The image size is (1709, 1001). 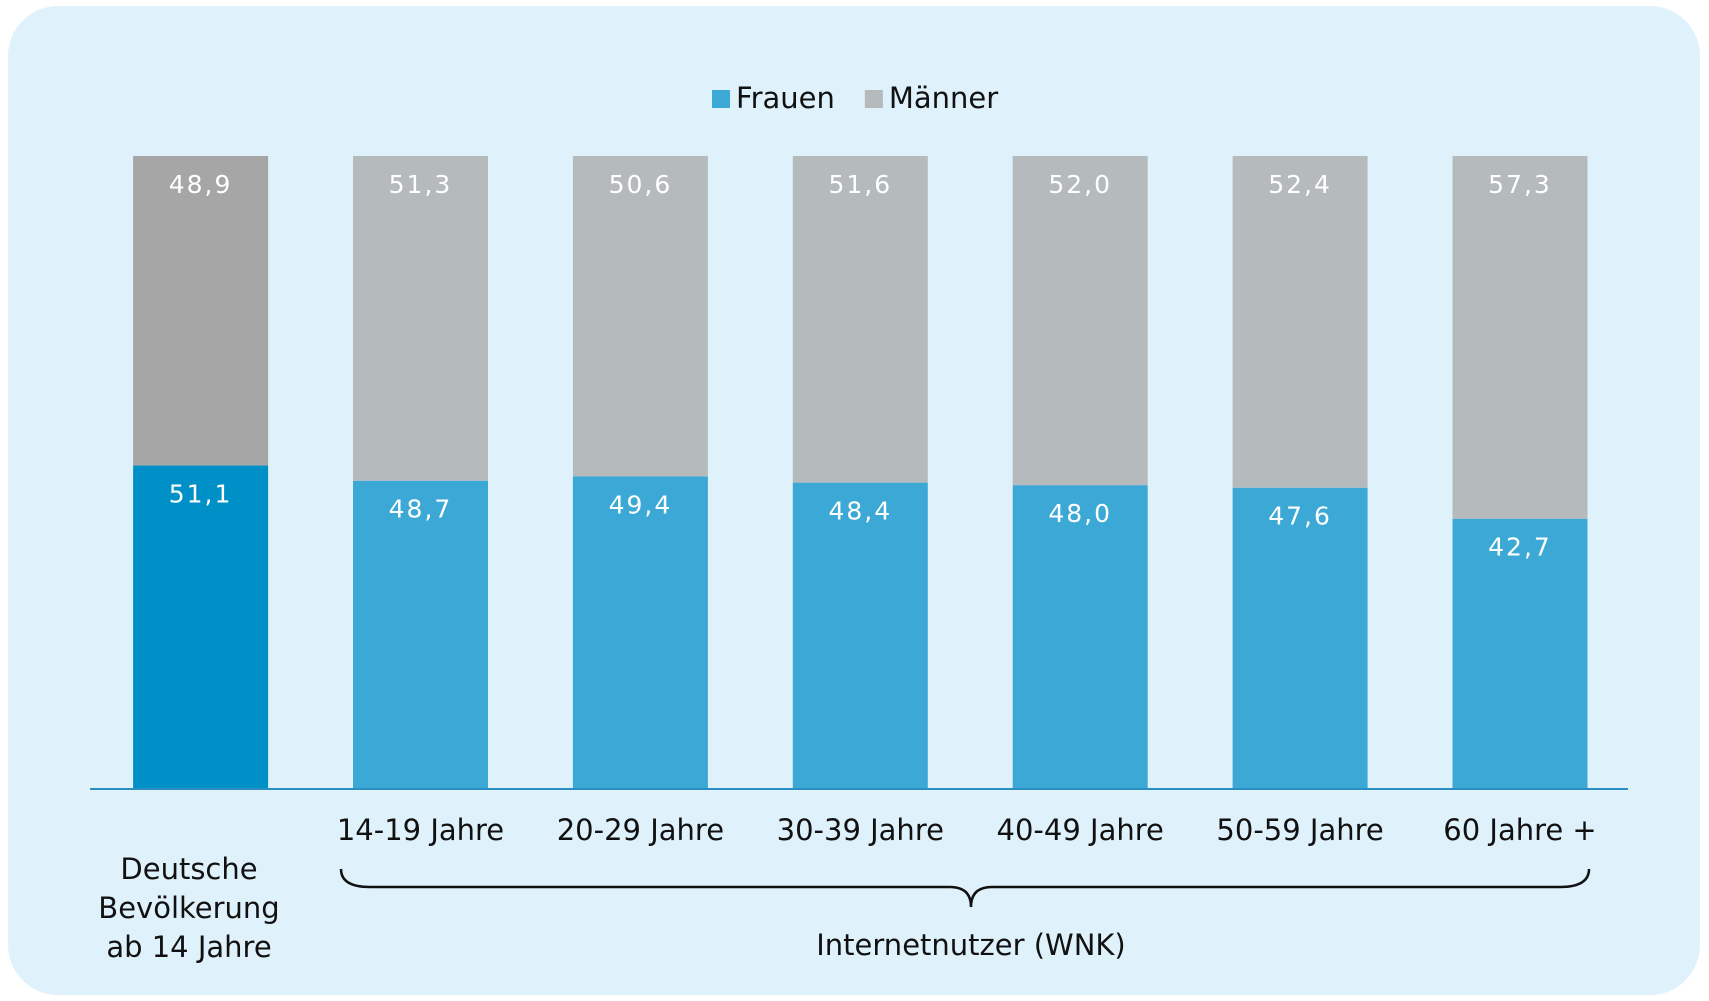 I want to click on annotation: Internetnutzer (WNK), so click(x=971, y=945).